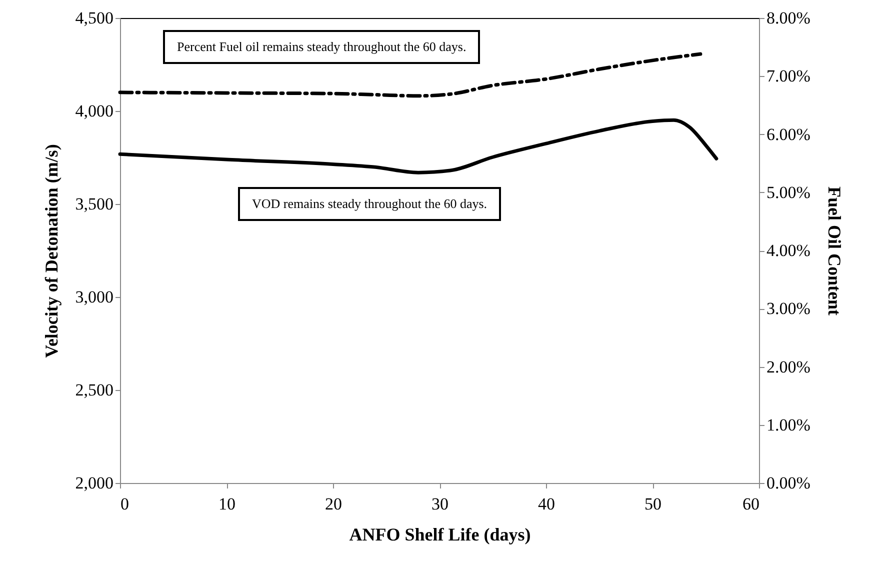  I want to click on y2-tick-label: 2.00%, so click(788, 366).